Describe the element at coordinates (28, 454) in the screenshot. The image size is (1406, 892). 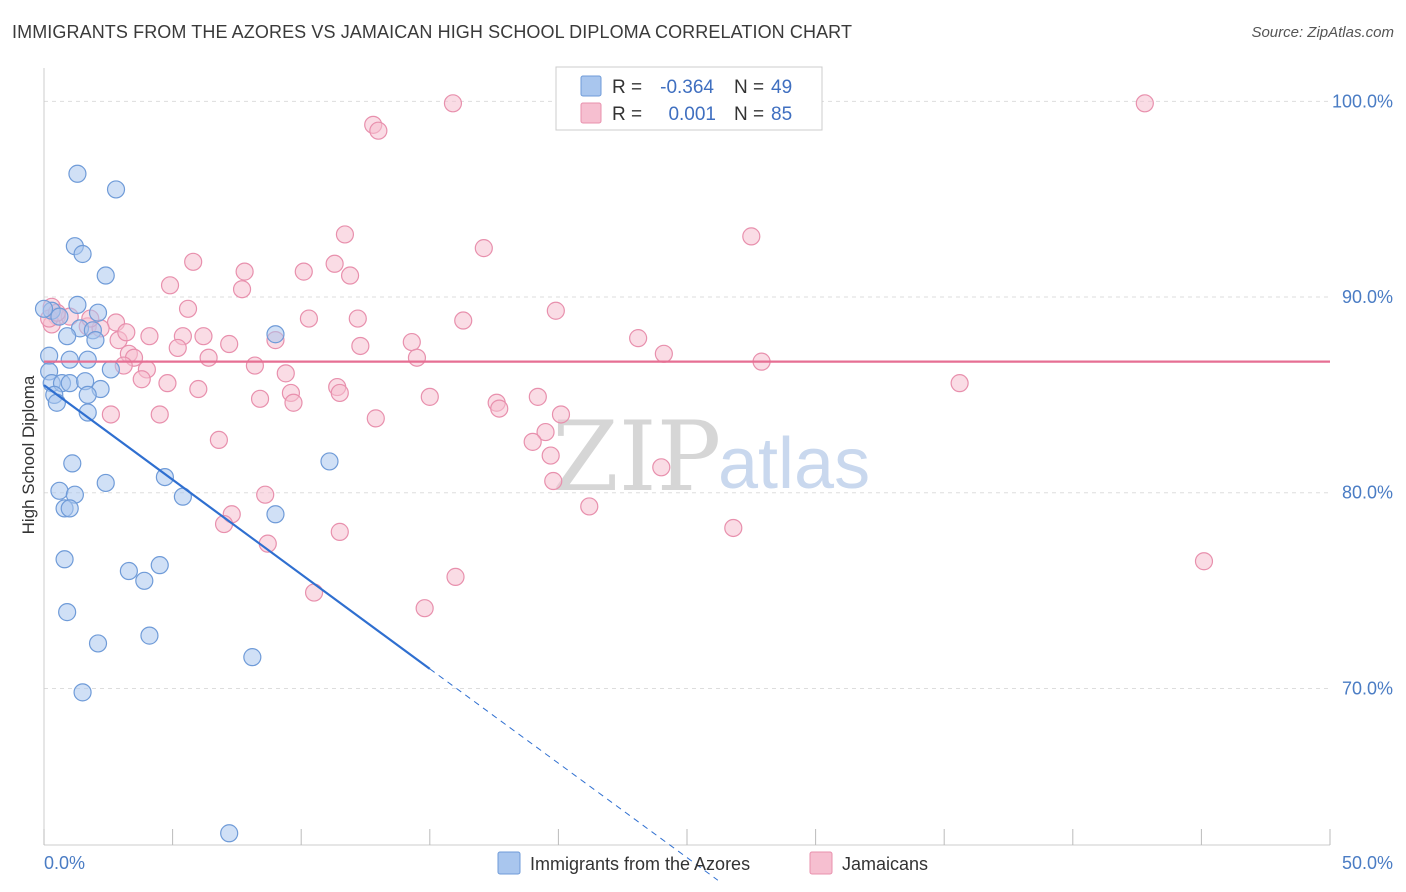
I see `y-axis-label: High School Diploma` at that location.